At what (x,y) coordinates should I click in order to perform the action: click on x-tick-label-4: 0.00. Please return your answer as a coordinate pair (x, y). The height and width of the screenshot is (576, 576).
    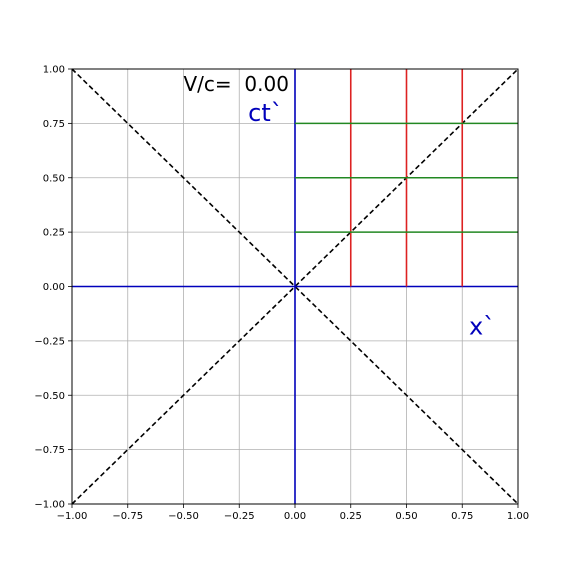
    Looking at the image, I should click on (295, 516).